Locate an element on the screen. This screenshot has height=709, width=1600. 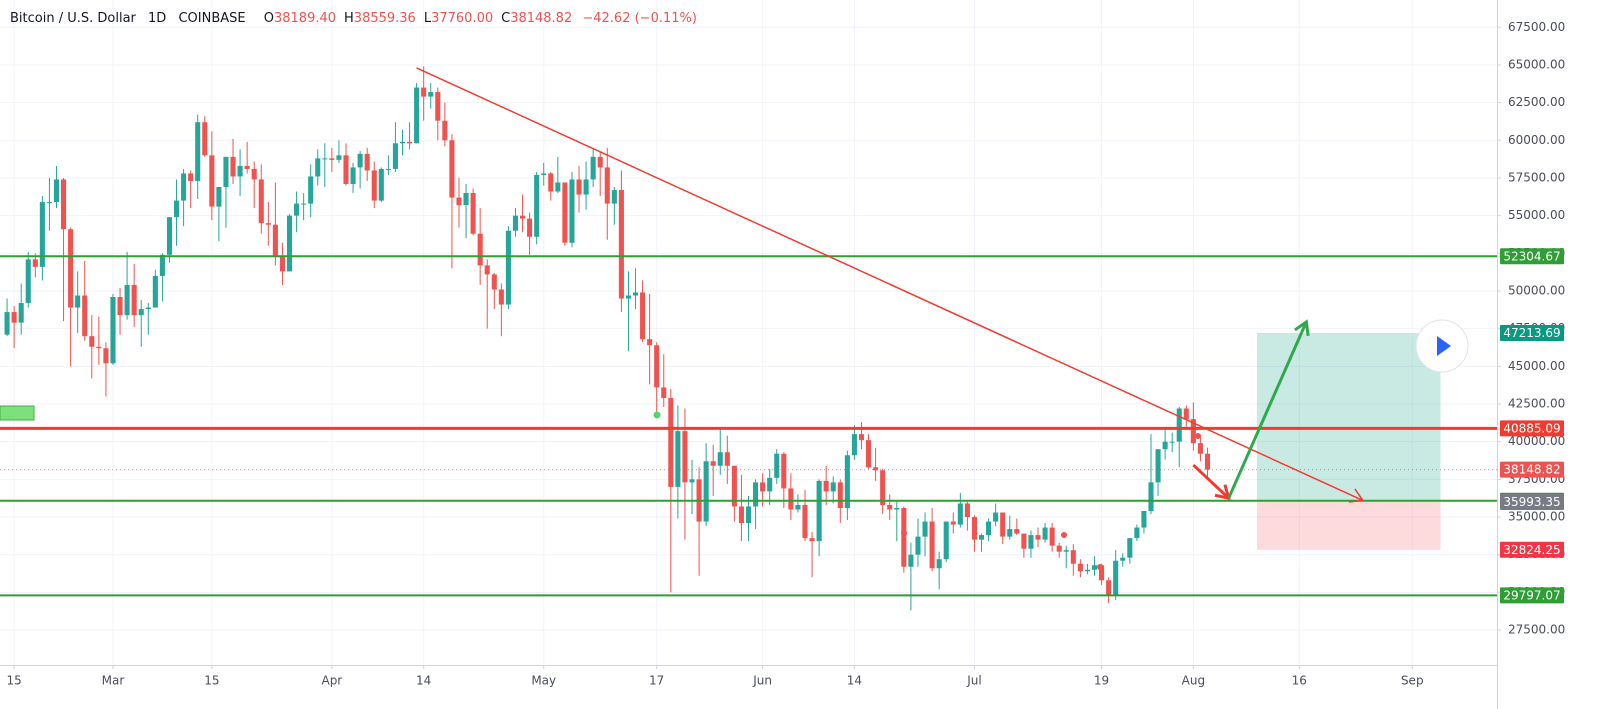
target-zone is located at coordinates (1348, 416).